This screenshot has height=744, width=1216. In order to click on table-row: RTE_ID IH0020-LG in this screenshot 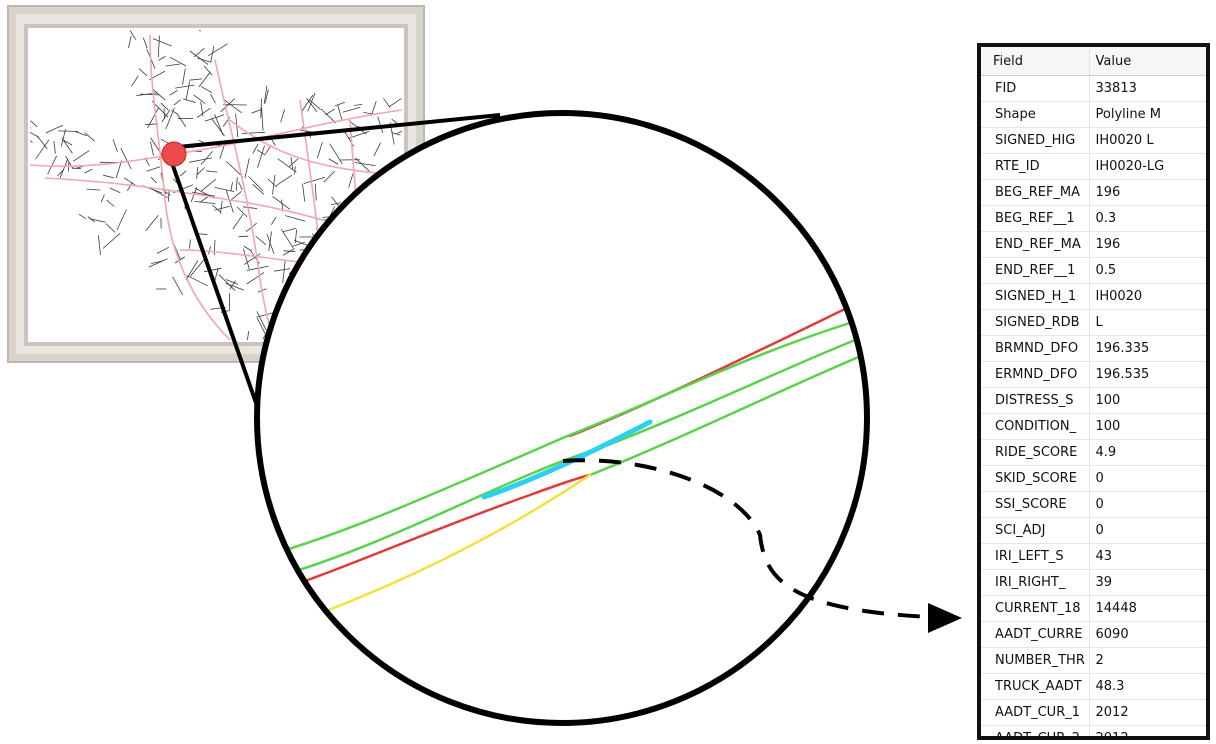, I will do `click(1093, 166)`.